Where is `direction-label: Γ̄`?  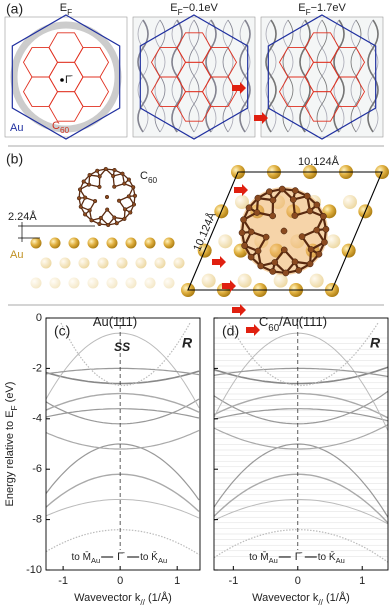
direction-label: Γ̄ is located at coordinates (299, 557).